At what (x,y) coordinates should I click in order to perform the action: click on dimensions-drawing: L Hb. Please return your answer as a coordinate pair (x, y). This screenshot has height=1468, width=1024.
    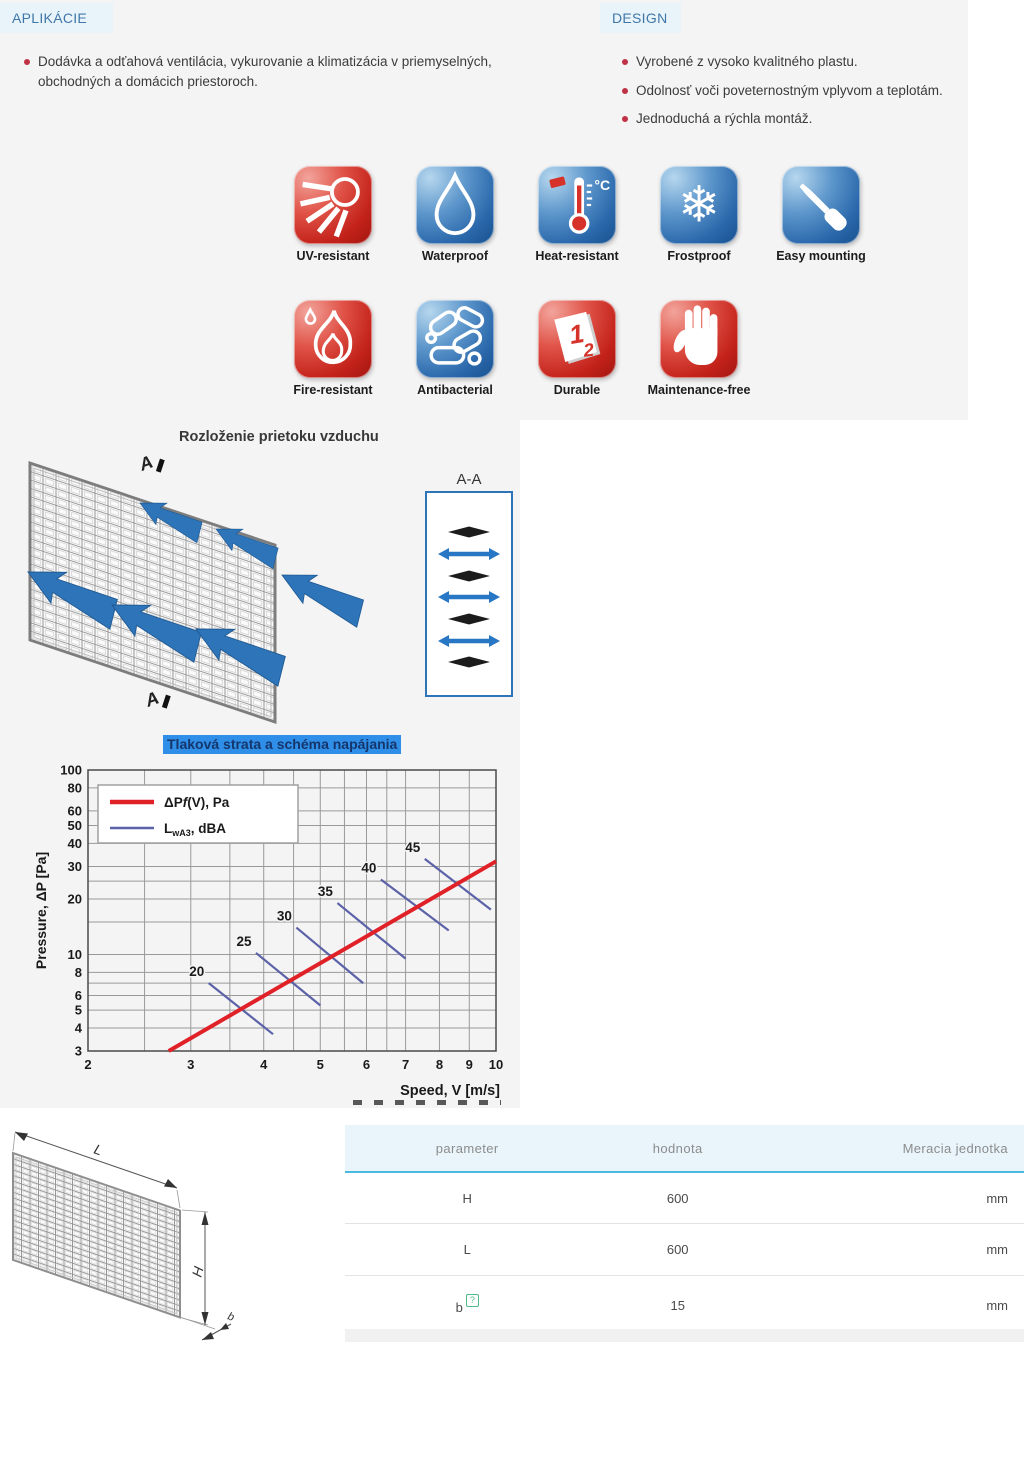
    Looking at the image, I should click on (124, 1236).